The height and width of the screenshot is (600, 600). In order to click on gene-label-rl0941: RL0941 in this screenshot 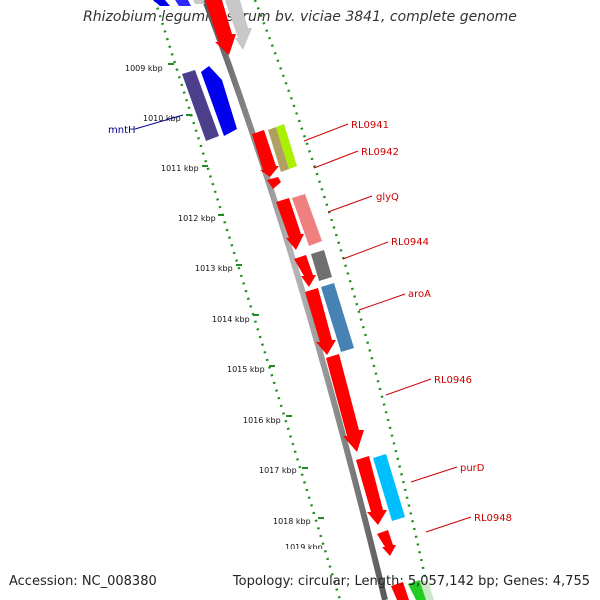, I will do `click(370, 125)`.